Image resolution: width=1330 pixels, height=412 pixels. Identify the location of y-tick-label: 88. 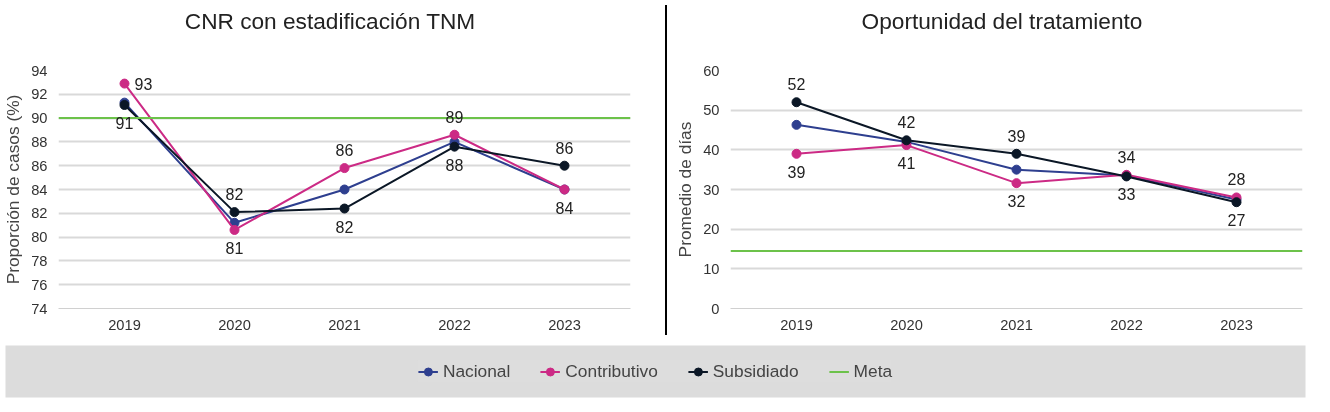
(39, 142).